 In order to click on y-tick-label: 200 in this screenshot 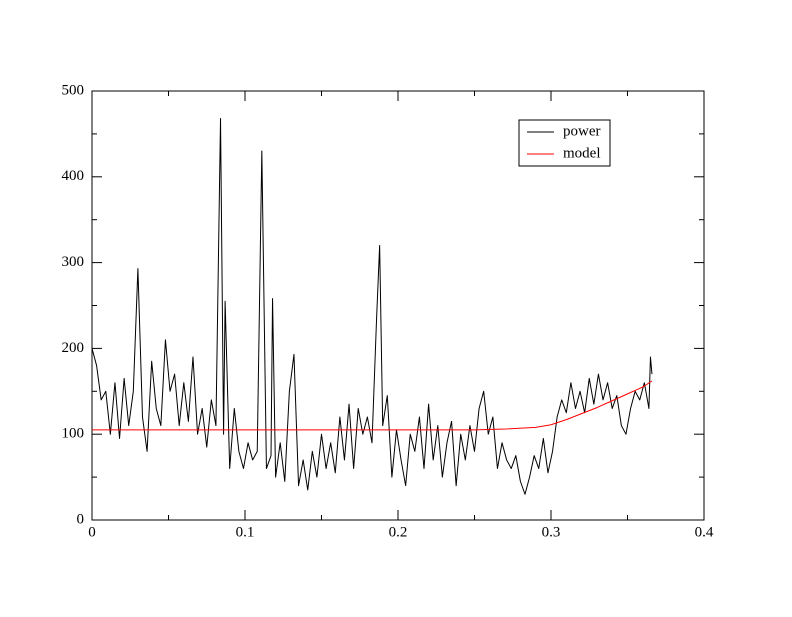, I will do `click(73, 348)`.